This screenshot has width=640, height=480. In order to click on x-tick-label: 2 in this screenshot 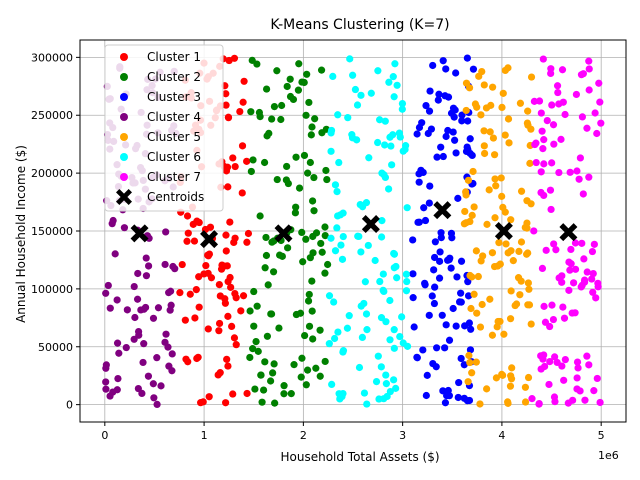, I will do `click(303, 435)`.